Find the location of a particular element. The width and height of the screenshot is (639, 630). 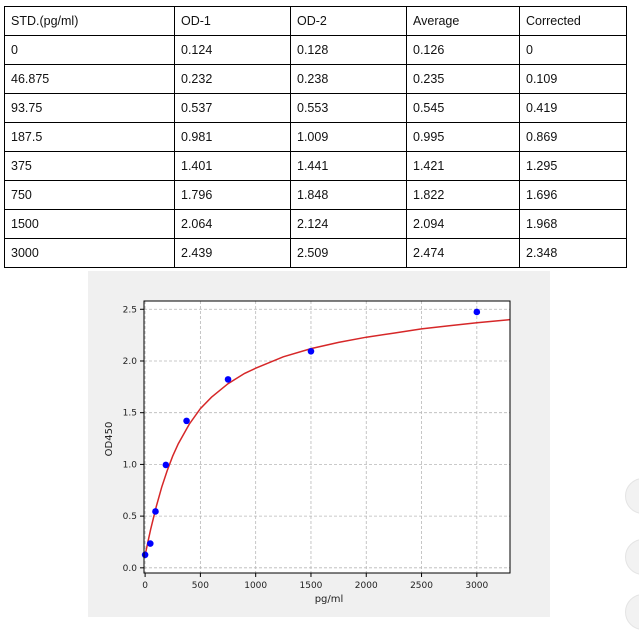

table-cell: 0.869 is located at coordinates (573, 137).